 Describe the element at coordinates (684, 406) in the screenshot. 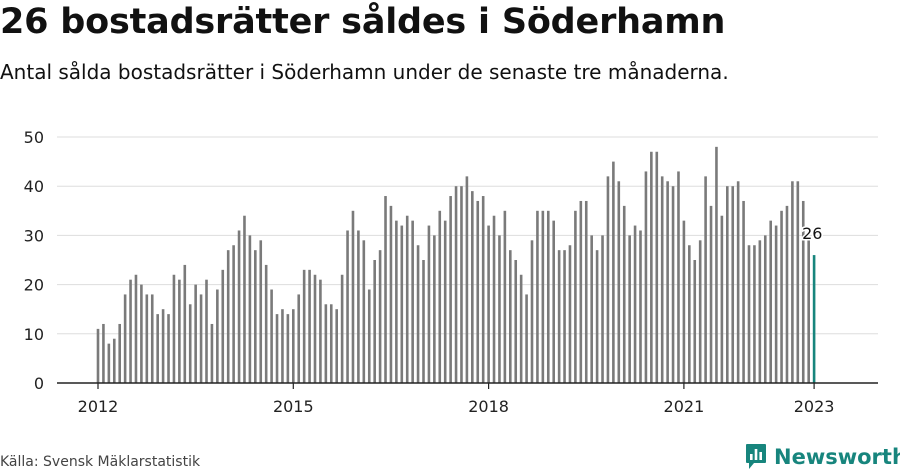

I see `x-tick-label: 2021` at that location.